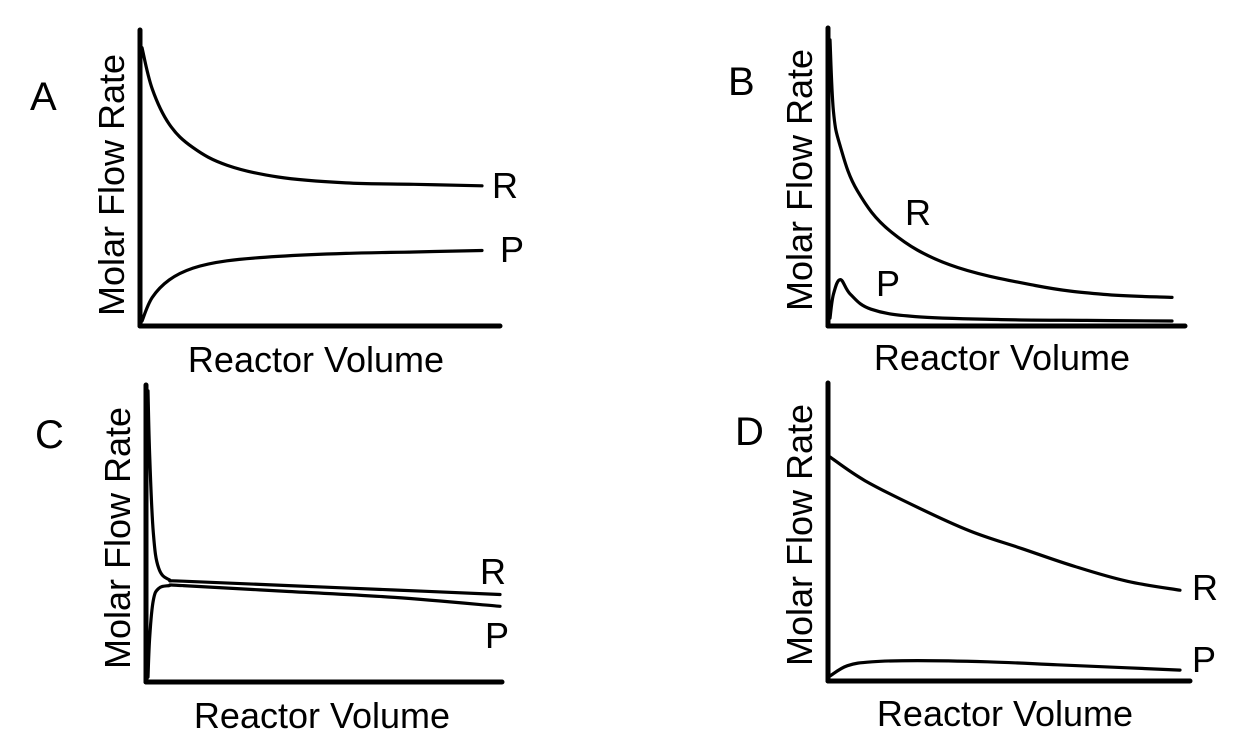  I want to click on panel-c-label: C, so click(49, 435).